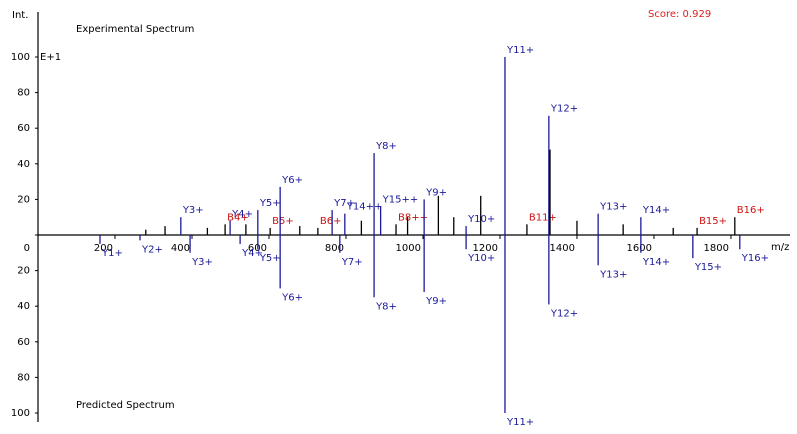 Image resolution: width=797 pixels, height=434 pixels. I want to click on x-tick-label: 1000, so click(408, 248).